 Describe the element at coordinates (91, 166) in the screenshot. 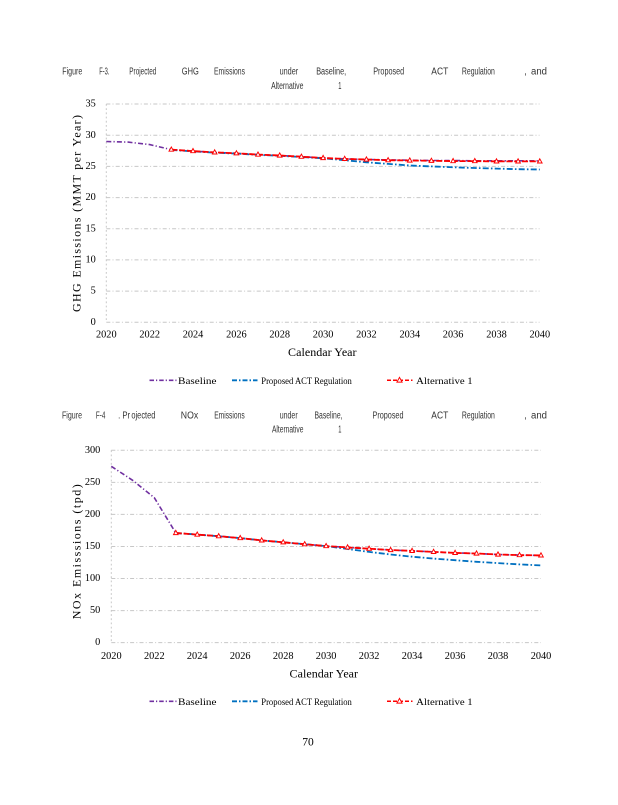

I see `svg-text: 25` at that location.